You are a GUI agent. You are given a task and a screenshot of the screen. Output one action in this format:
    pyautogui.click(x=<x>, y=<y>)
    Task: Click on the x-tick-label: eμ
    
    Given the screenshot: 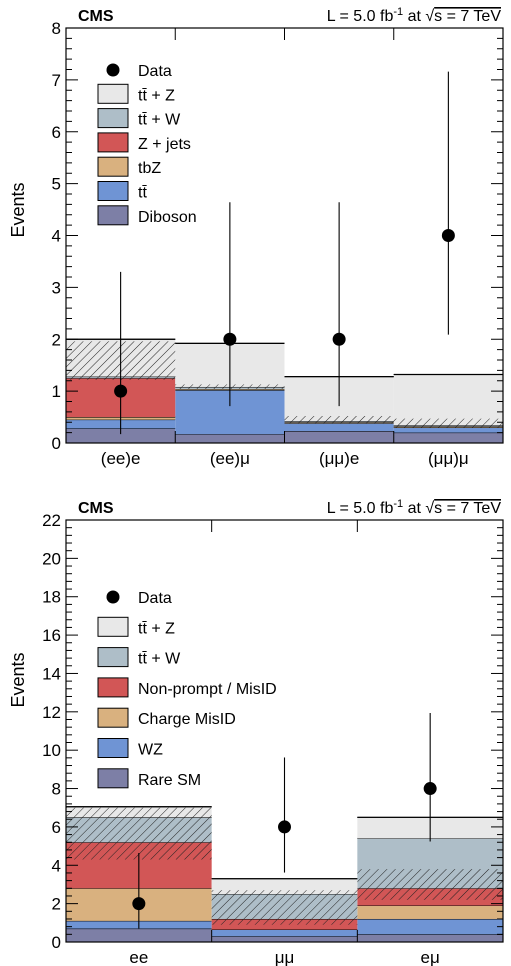 What is the action you would take?
    pyautogui.click(x=430, y=957)
    